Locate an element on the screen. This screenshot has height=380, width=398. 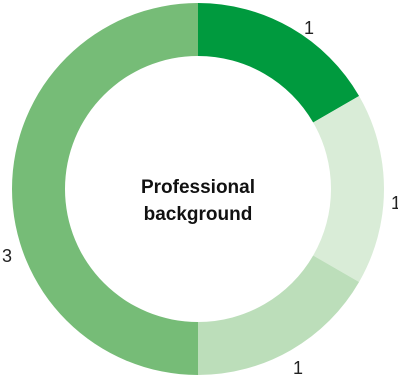
slice-label-3: 1 is located at coordinates (298, 368).